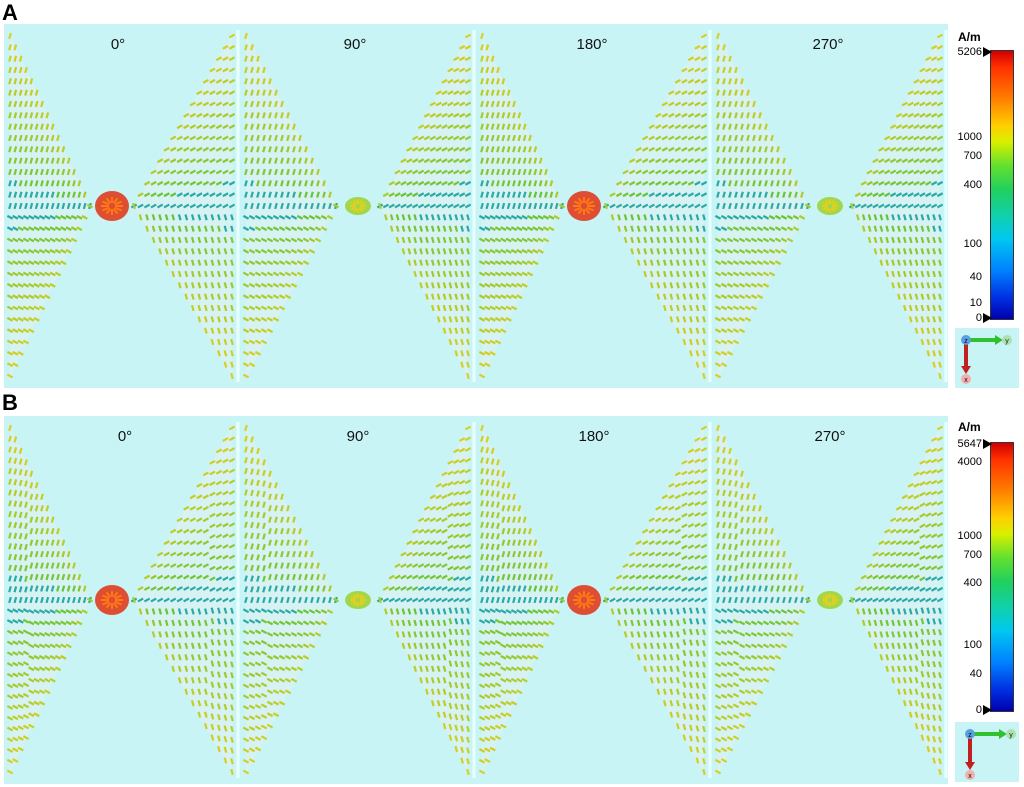 This screenshot has width=1024, height=787. What do you see at coordinates (358, 206) in the screenshot?
I see `feed-gap-hotspot` at bounding box center [358, 206].